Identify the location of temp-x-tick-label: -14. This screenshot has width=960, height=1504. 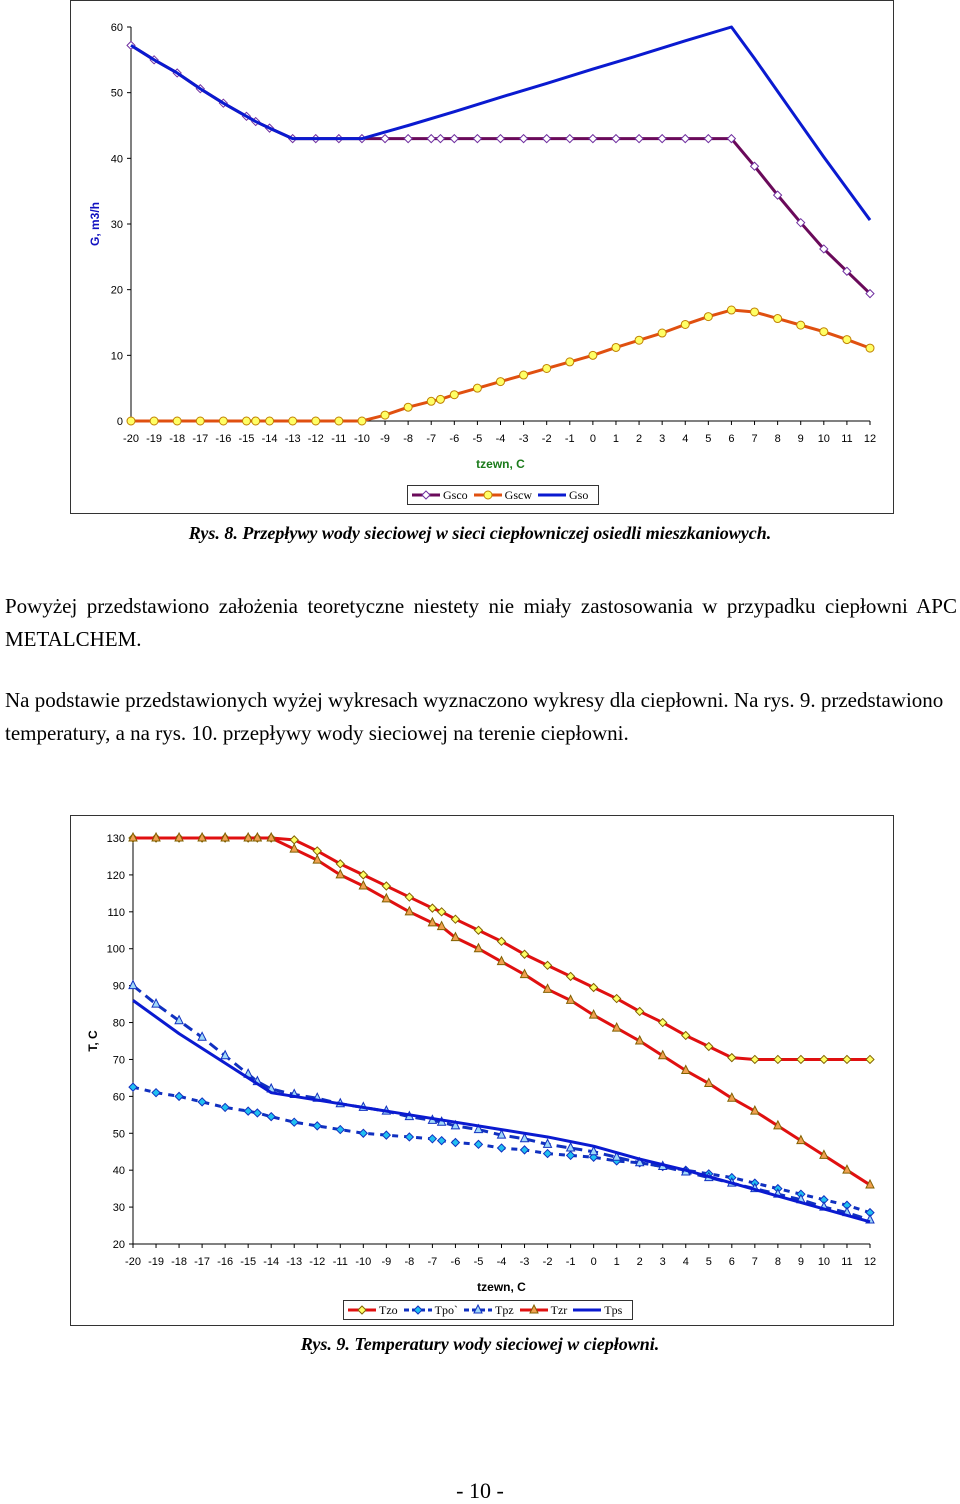
(271, 1262).